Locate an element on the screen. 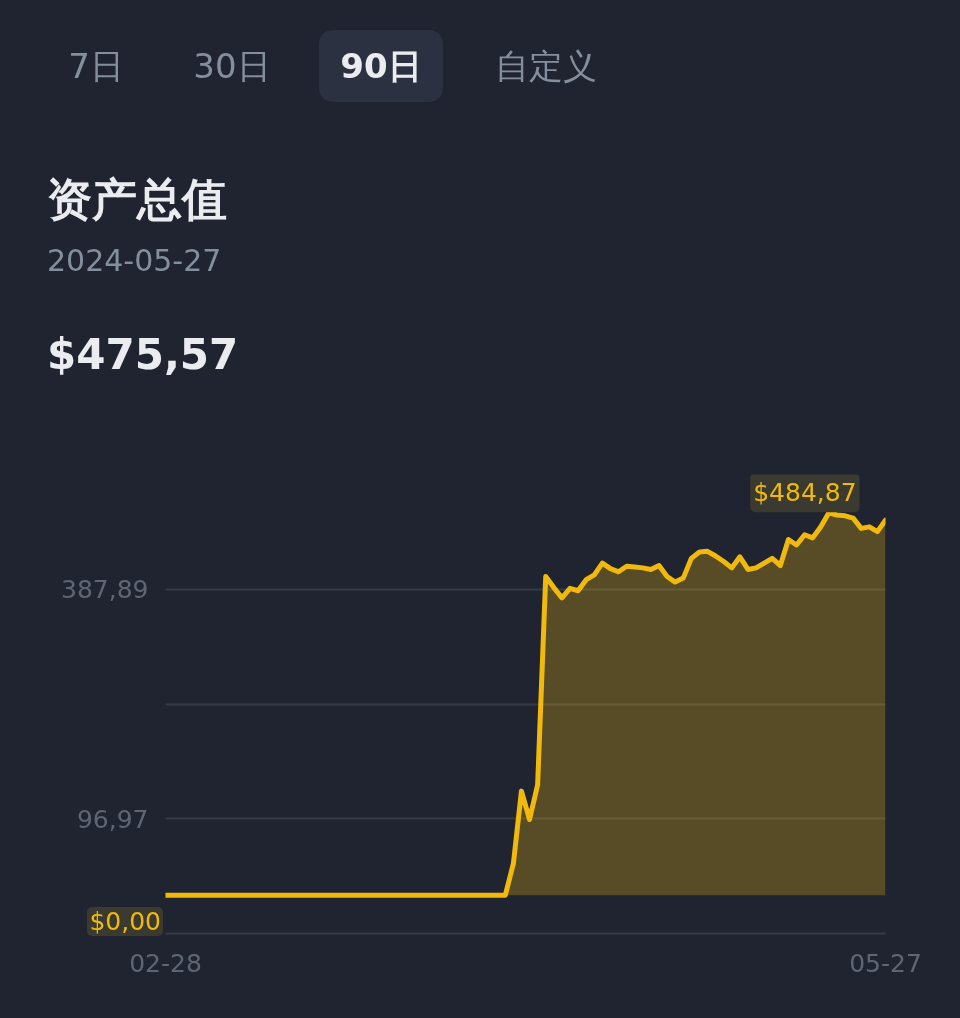 The image size is (960, 1018). chart-subtitle: 2024-05-27 is located at coordinates (134, 260).